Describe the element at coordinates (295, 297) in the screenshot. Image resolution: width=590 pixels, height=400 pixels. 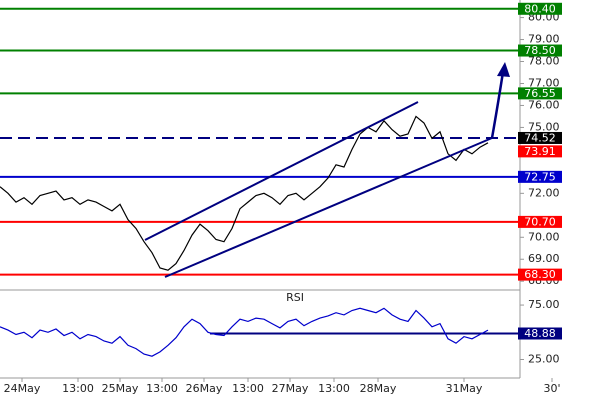
I see `rsi-title: RSI` at that location.